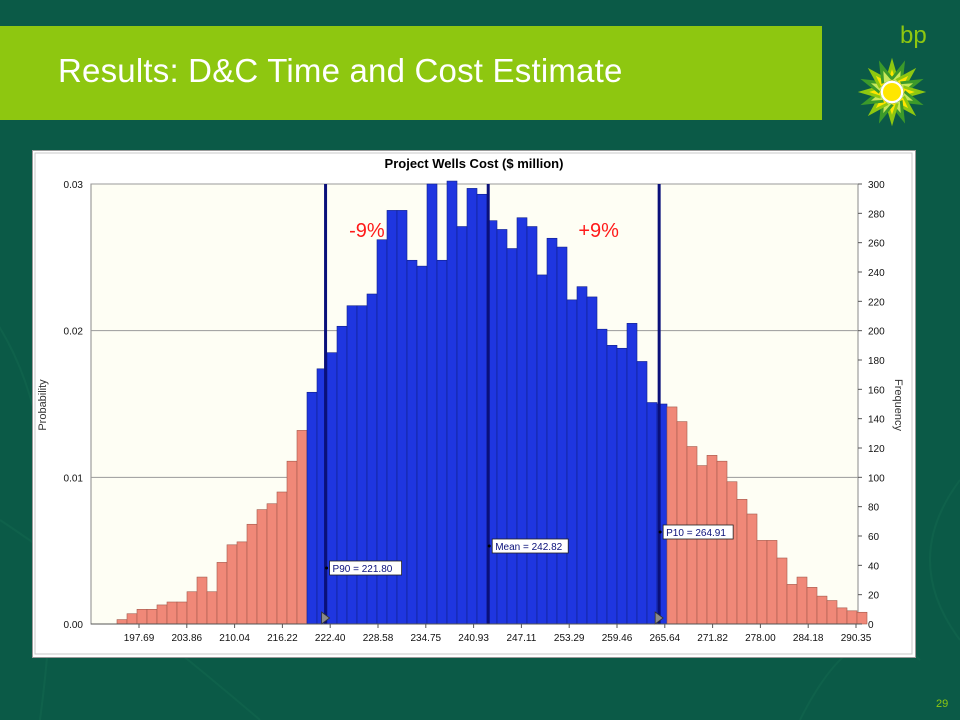 This screenshot has width=960, height=720. What do you see at coordinates (876, 449) in the screenshot?
I see `right-tick-label: 120` at bounding box center [876, 449].